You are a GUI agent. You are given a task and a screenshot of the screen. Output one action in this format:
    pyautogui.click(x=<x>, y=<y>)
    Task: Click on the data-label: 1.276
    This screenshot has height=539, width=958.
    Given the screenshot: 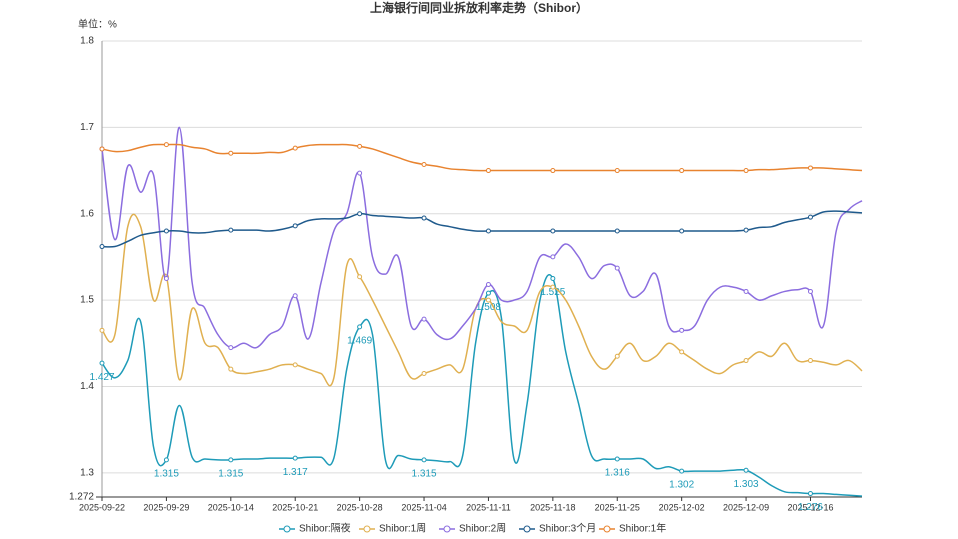 What is the action you would take?
    pyautogui.click(x=810, y=507)
    